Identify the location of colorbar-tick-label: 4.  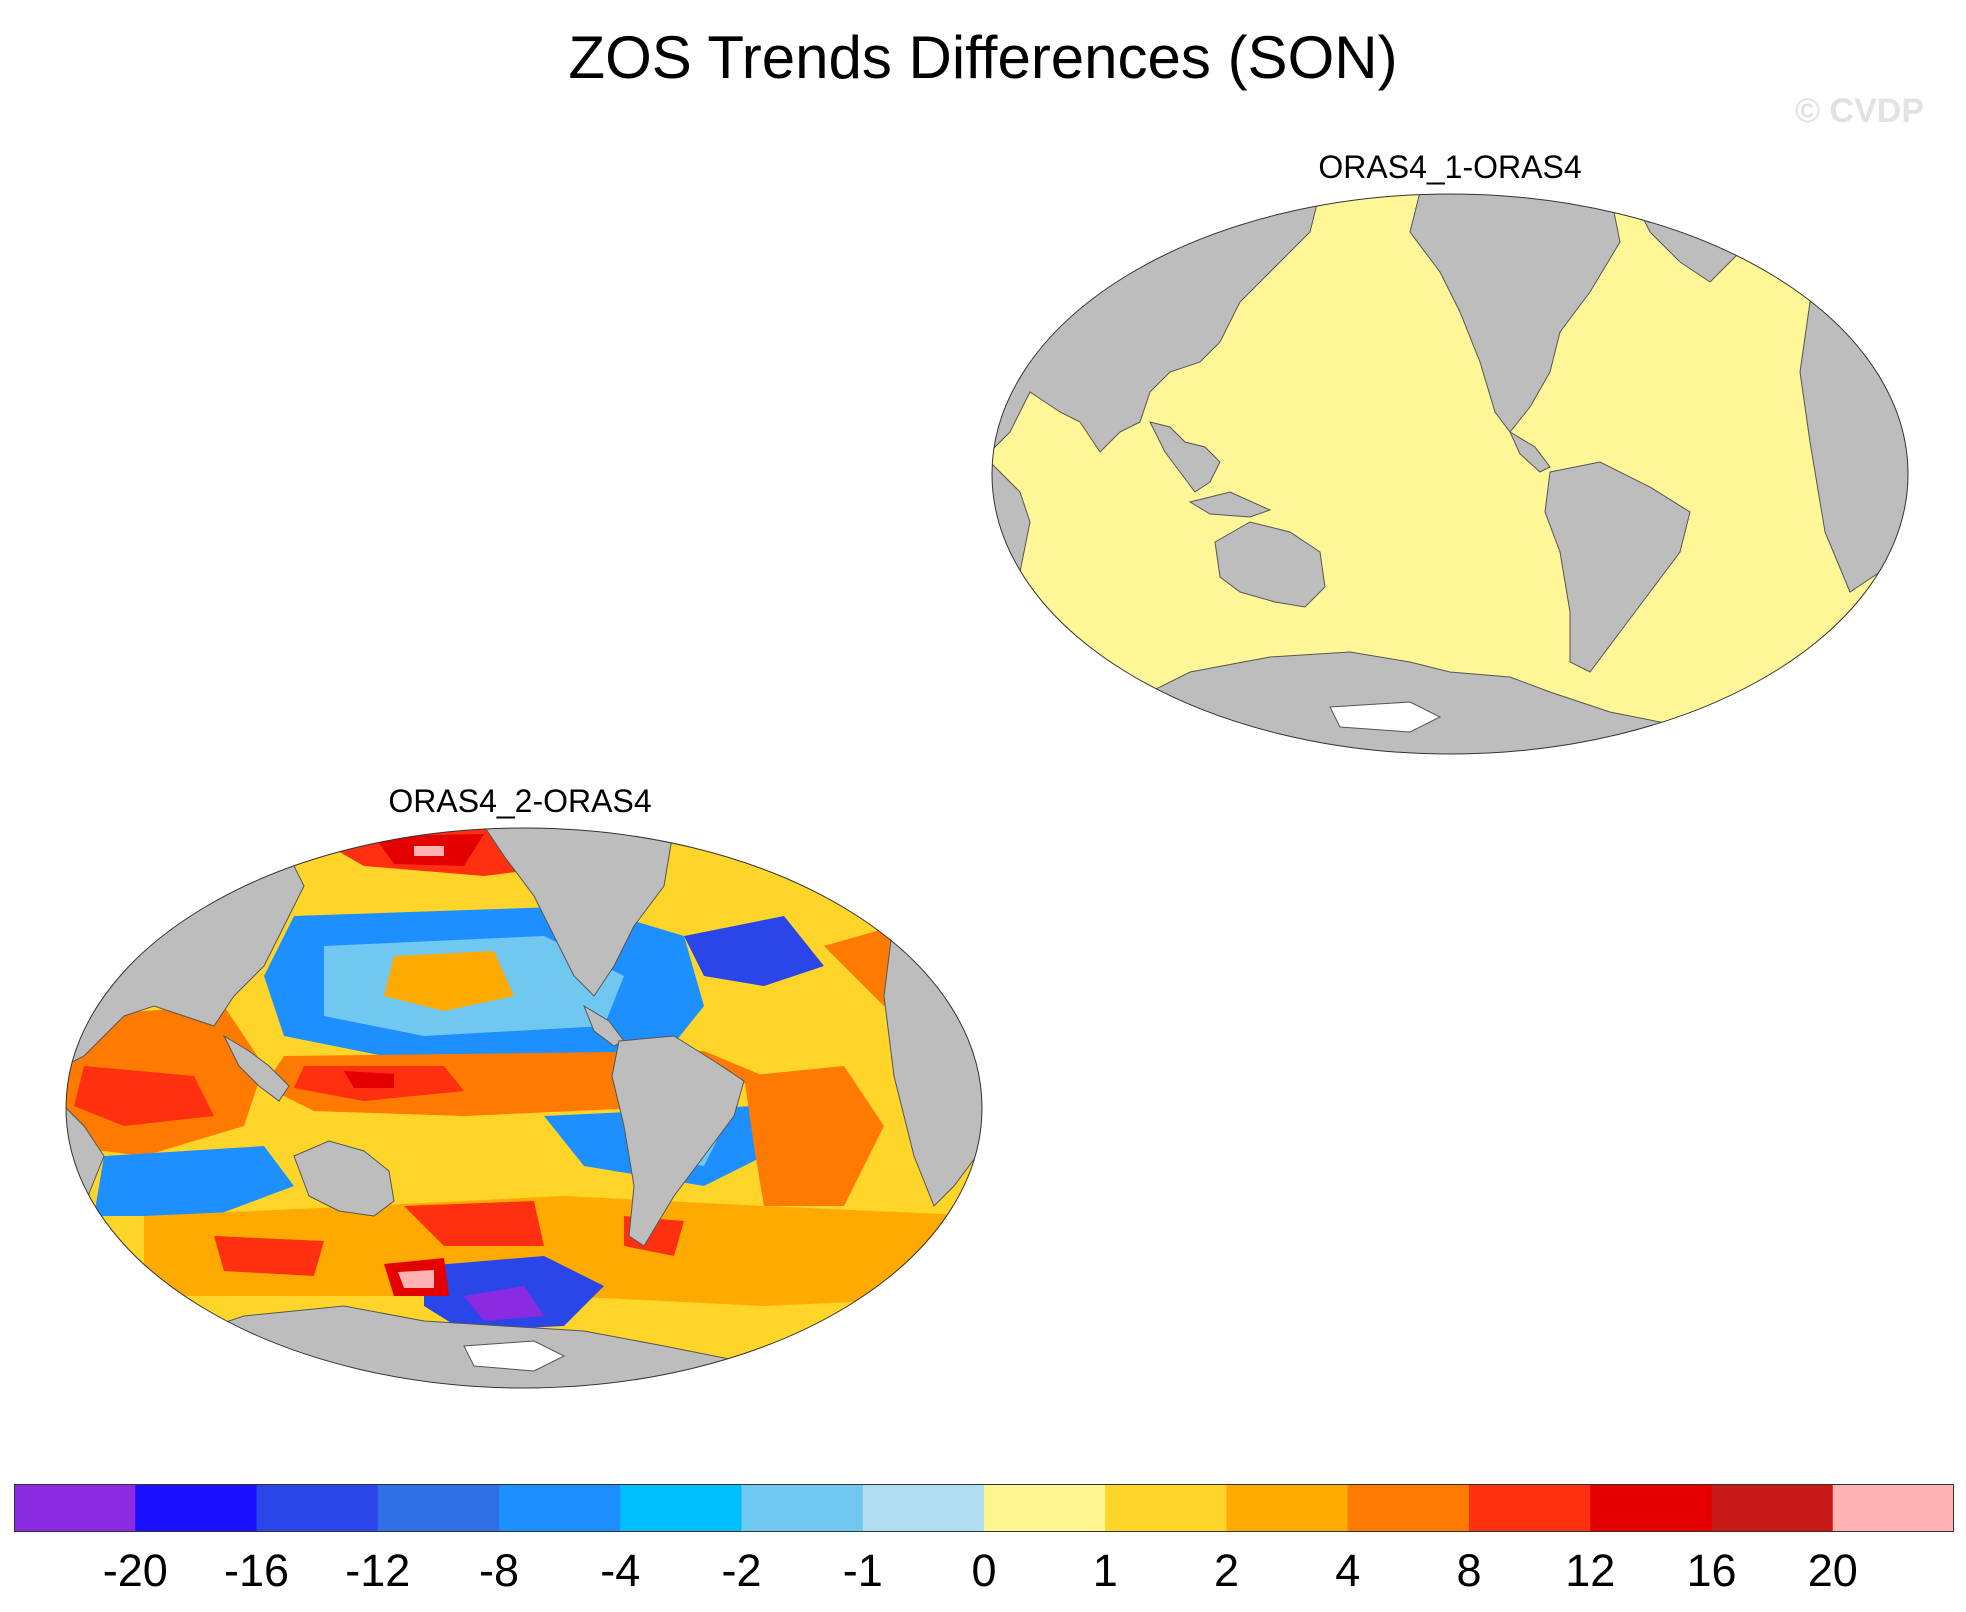
(1348, 1570).